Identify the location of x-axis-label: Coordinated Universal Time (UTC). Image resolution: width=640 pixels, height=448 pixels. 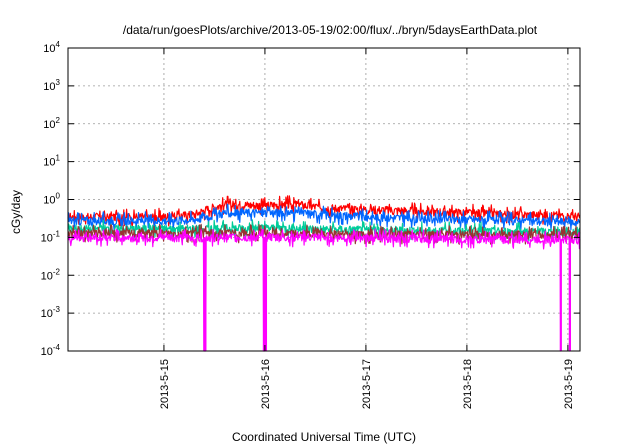
(324, 437).